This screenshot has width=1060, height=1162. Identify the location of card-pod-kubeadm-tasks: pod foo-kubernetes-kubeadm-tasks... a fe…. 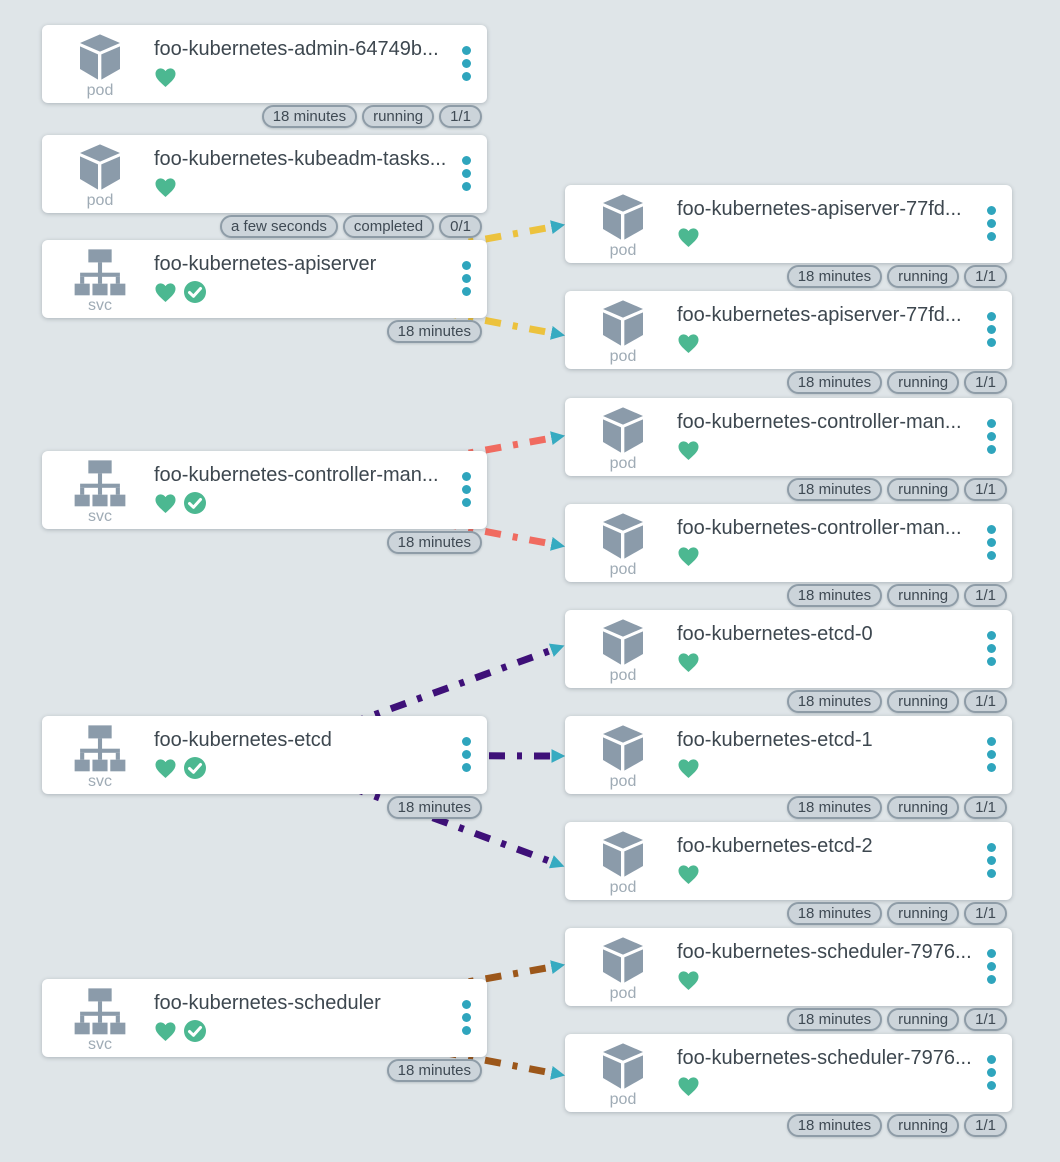
(264, 186).